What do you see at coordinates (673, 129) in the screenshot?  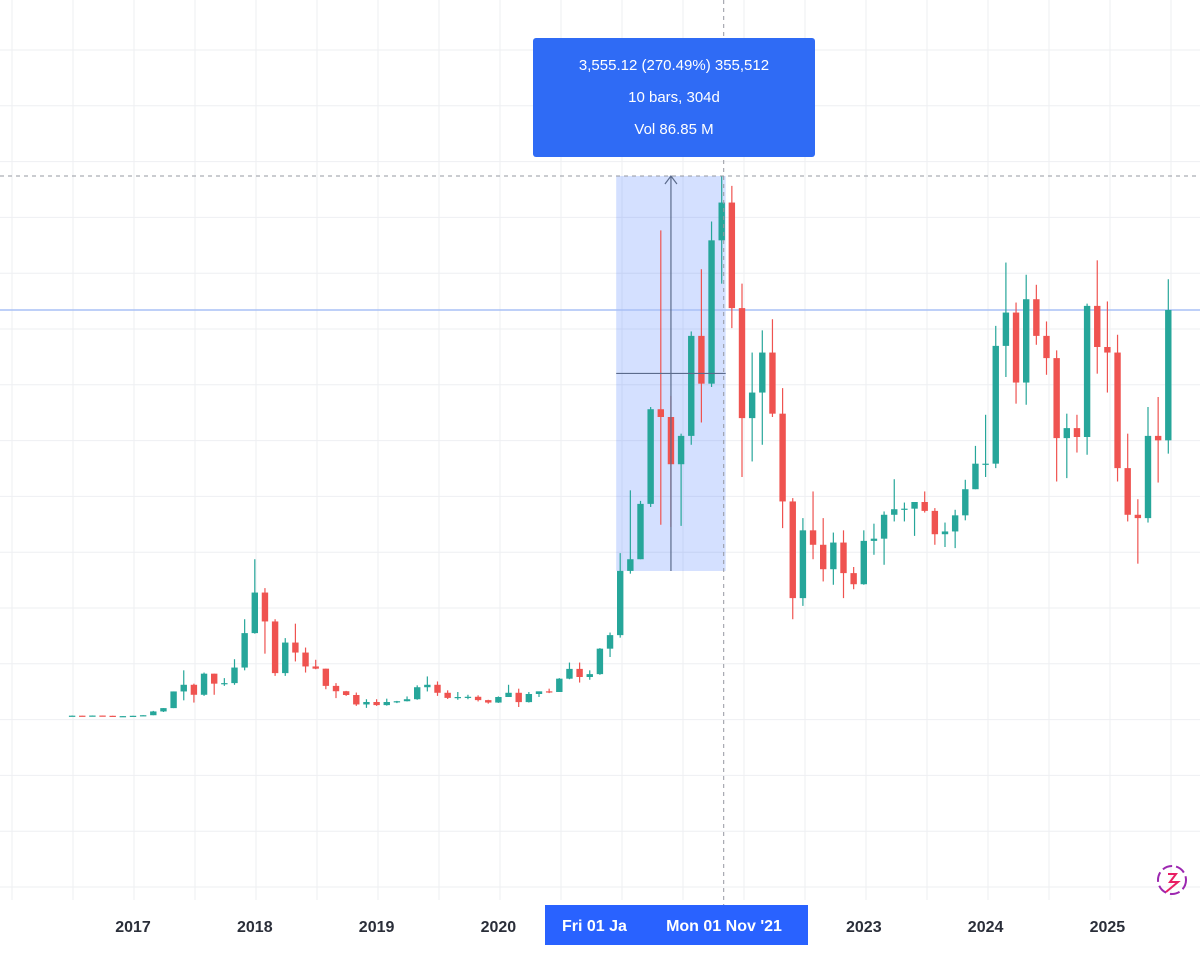 I see `measure-tooltip-line: Vol 86.85 M` at bounding box center [673, 129].